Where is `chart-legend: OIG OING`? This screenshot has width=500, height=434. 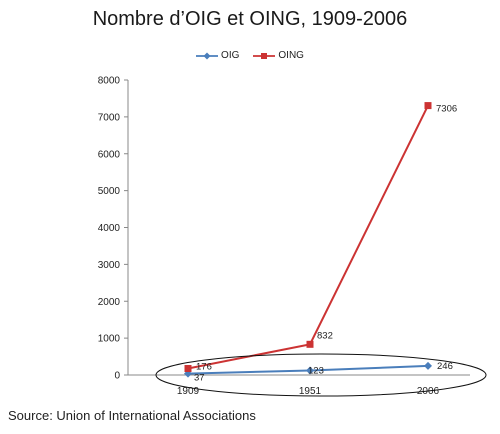
chart-legend: OIG OING is located at coordinates (250, 55).